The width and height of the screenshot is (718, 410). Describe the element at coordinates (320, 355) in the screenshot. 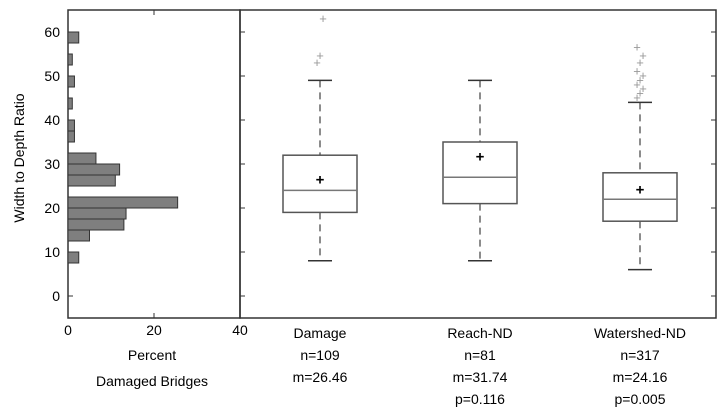

I see `category-n: n=109` at that location.